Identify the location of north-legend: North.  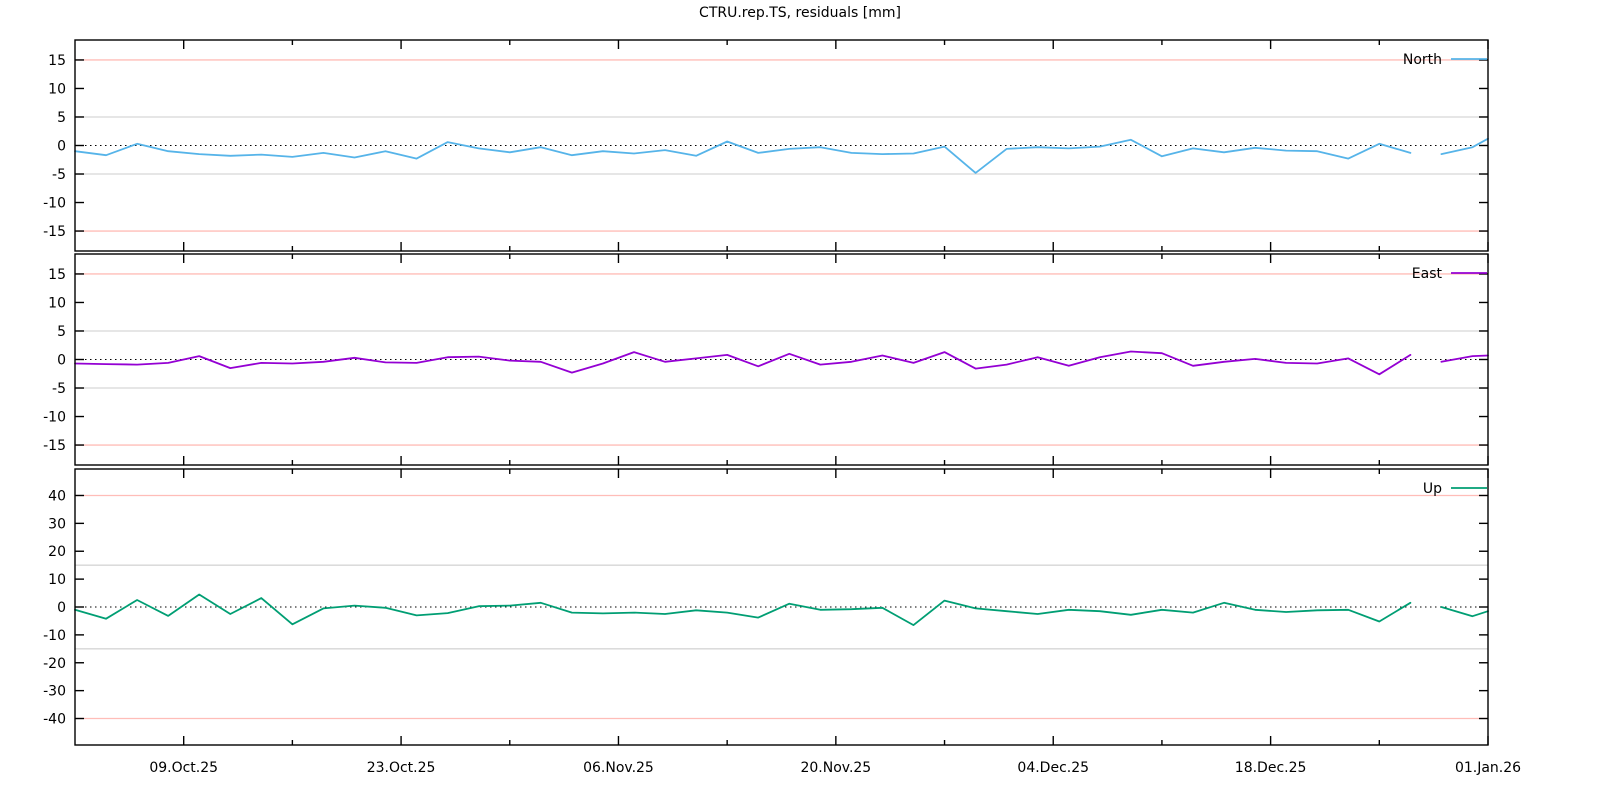
(1445, 60).